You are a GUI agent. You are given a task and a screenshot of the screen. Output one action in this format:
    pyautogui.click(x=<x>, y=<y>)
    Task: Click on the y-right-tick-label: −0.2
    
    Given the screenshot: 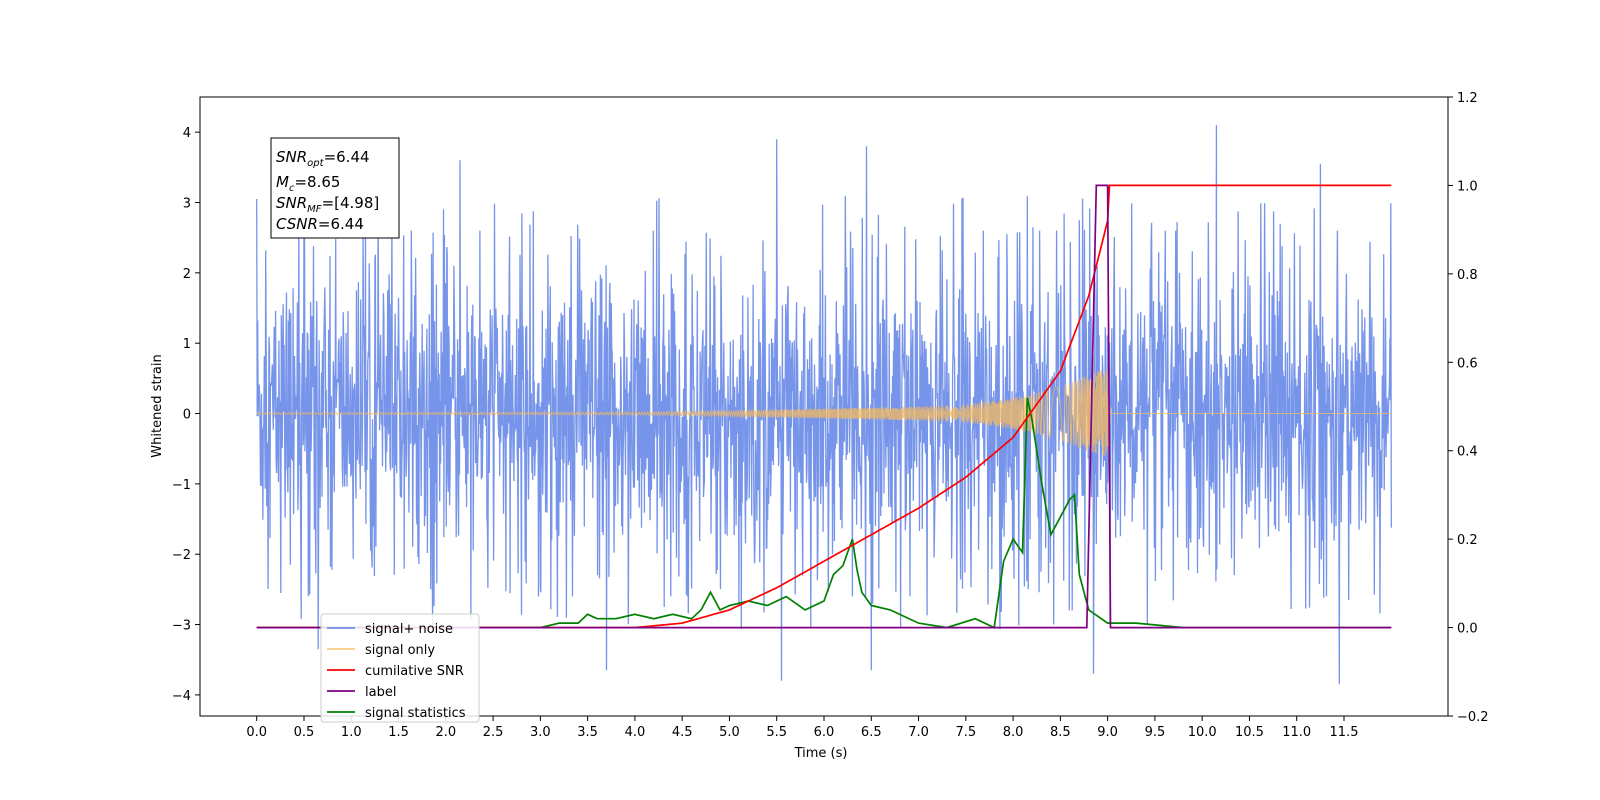 What is the action you would take?
    pyautogui.click(x=1473, y=717)
    